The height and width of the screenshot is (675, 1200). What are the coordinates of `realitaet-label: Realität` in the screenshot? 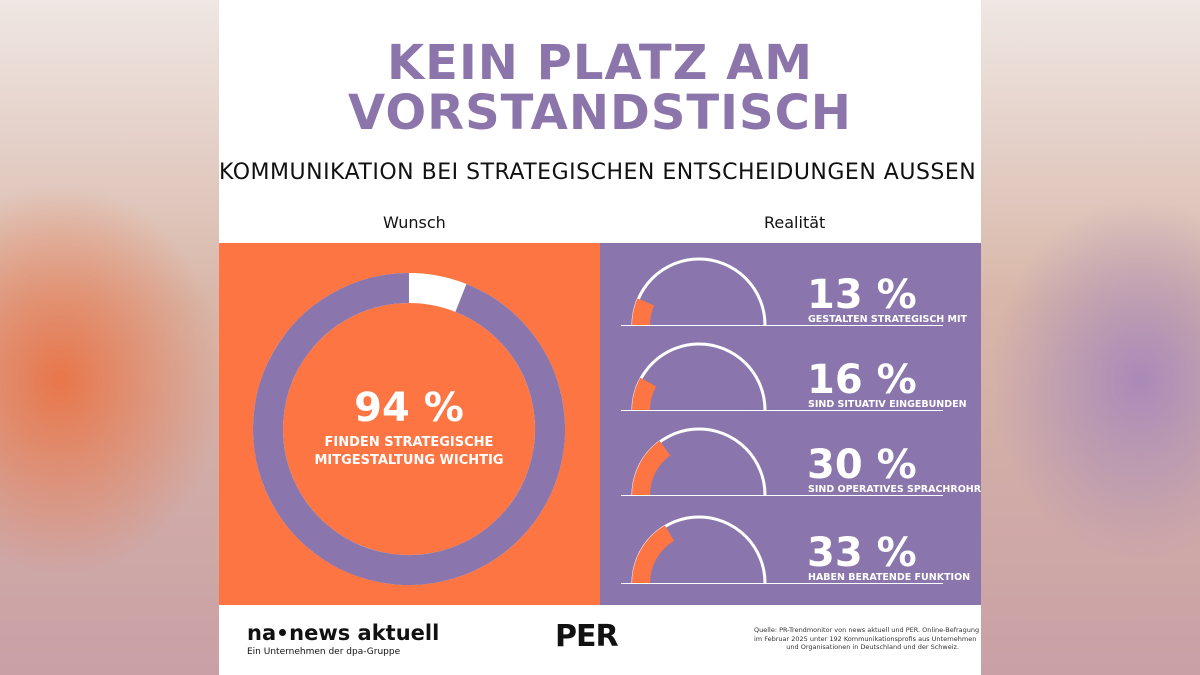 It's located at (795, 222).